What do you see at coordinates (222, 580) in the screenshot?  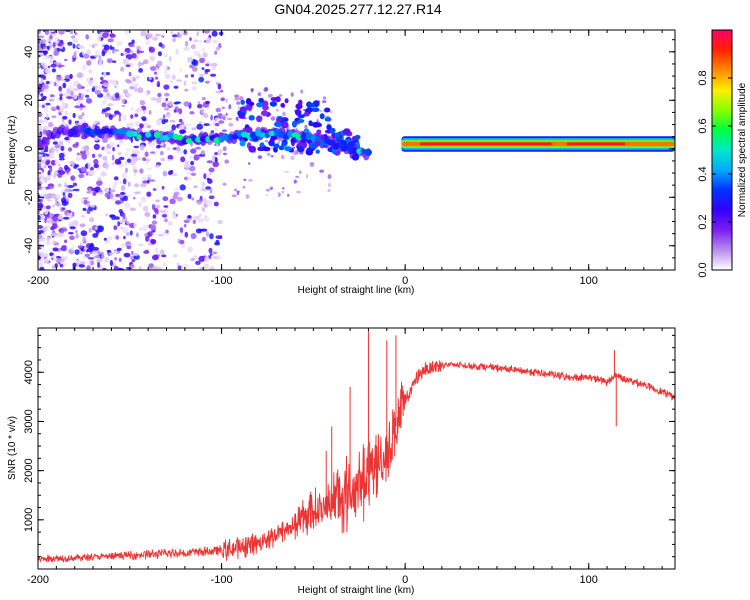 I see `snr-x-tick-label: -100` at bounding box center [222, 580].